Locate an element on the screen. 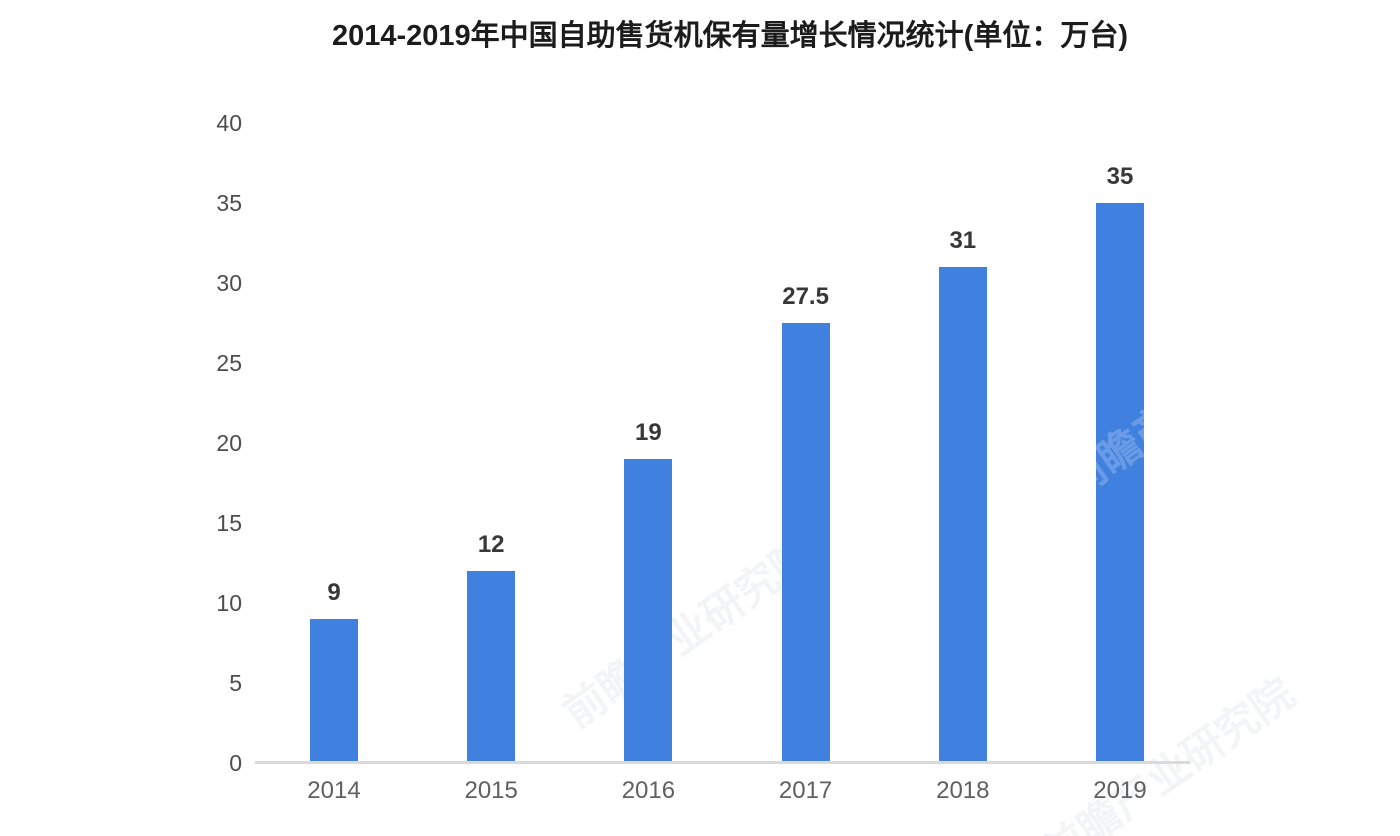  bar-2019 is located at coordinates (1120, 483).